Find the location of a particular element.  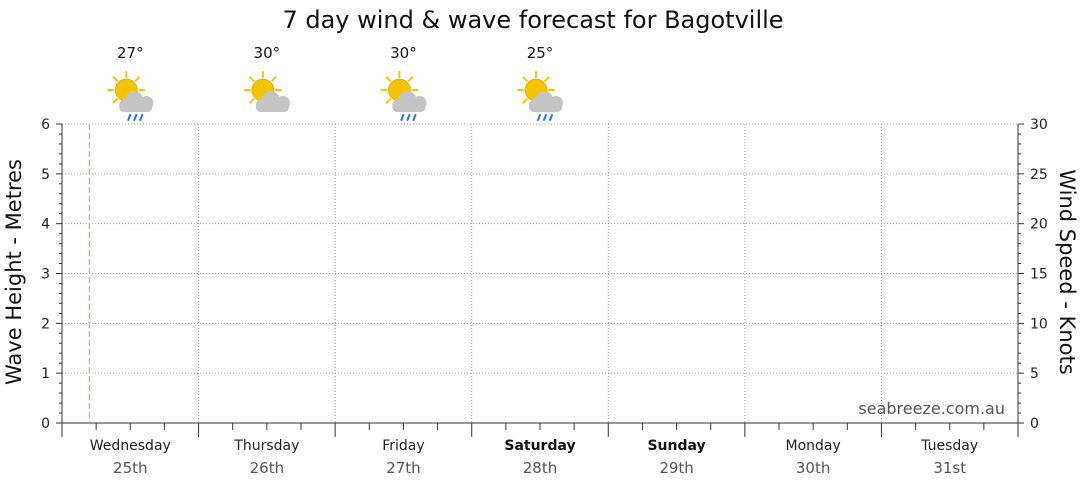

left-tick-label: 3 is located at coordinates (45, 275).